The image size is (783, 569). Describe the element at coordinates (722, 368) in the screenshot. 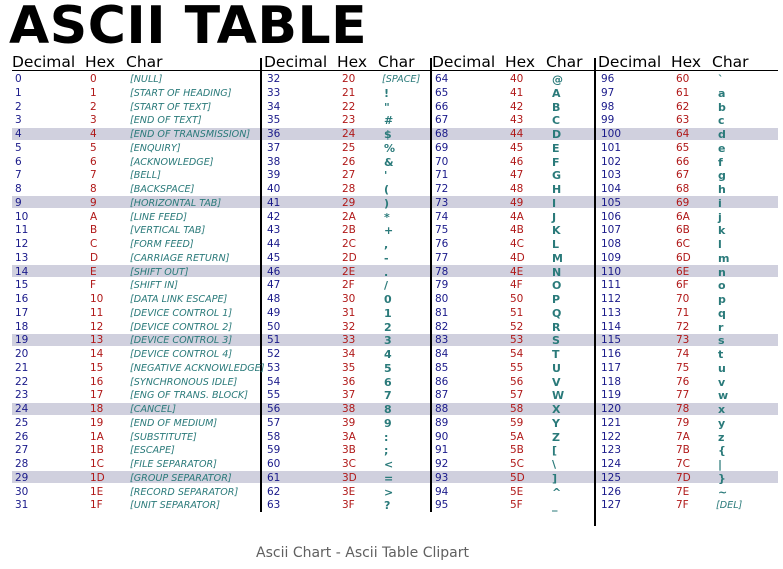

I see `char-cell: u` at that location.